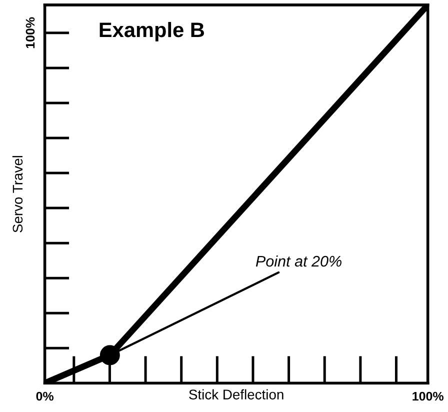 This screenshot has width=448, height=412. Describe the element at coordinates (152, 32) in the screenshot. I see `text: Example B` at that location.